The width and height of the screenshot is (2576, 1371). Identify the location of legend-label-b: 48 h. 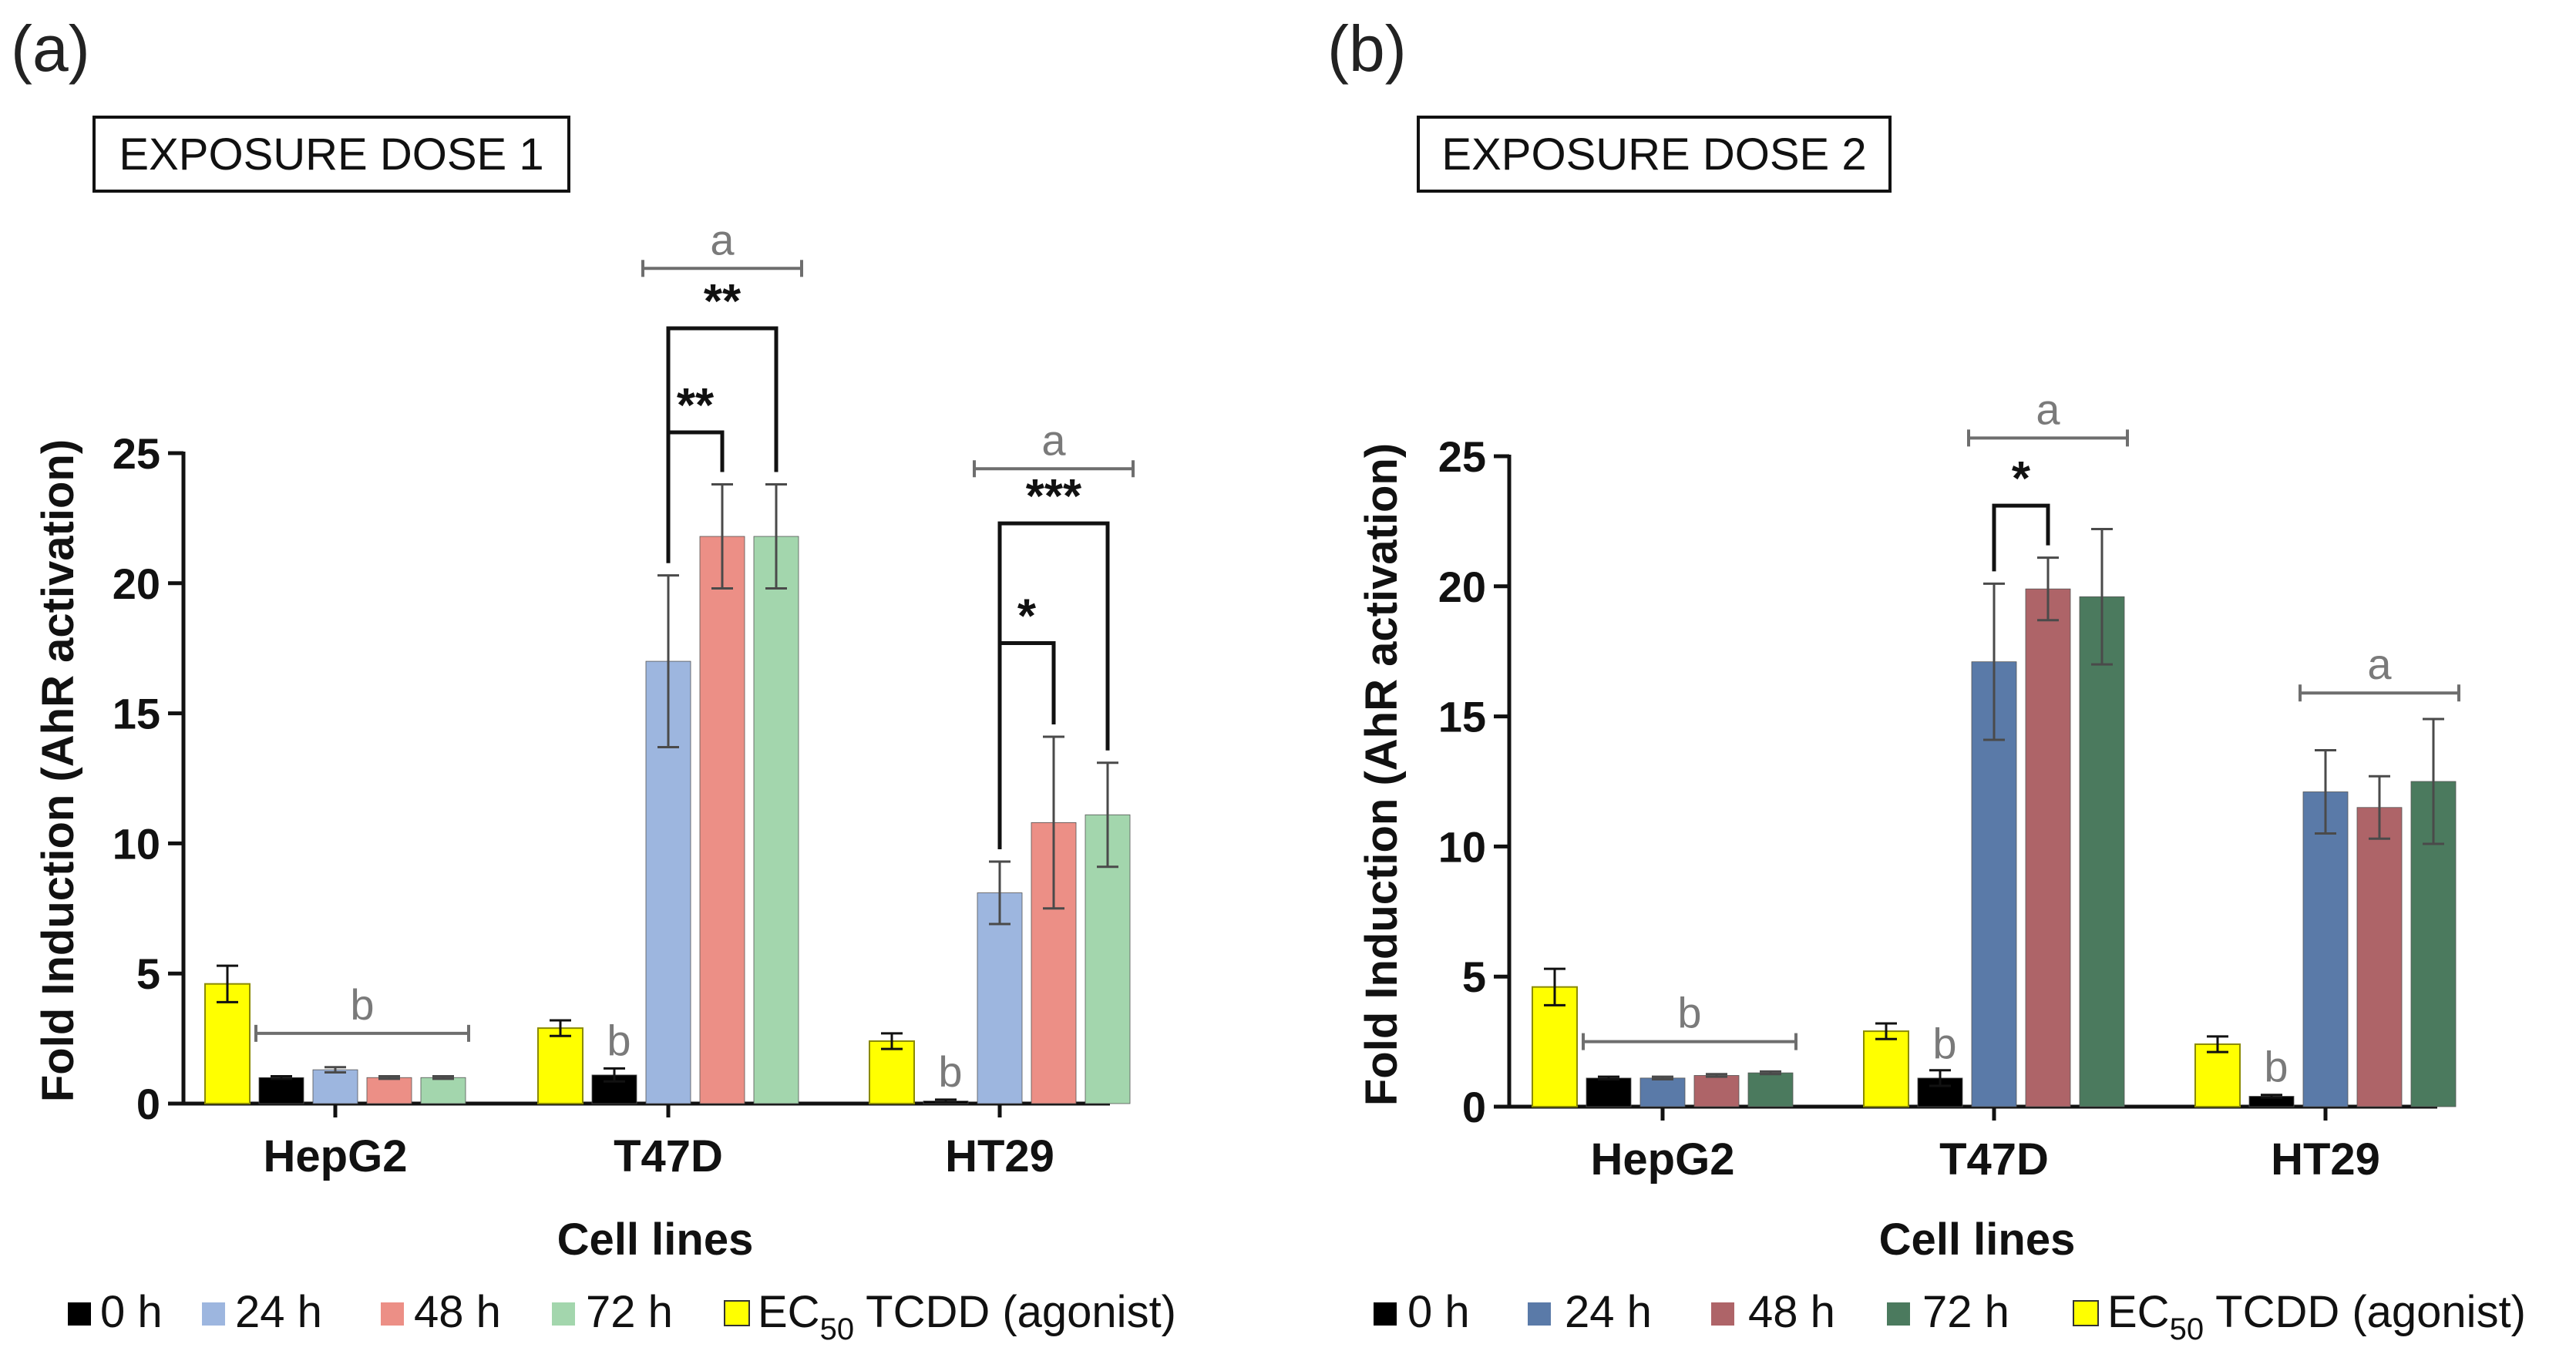
(1791, 1312).